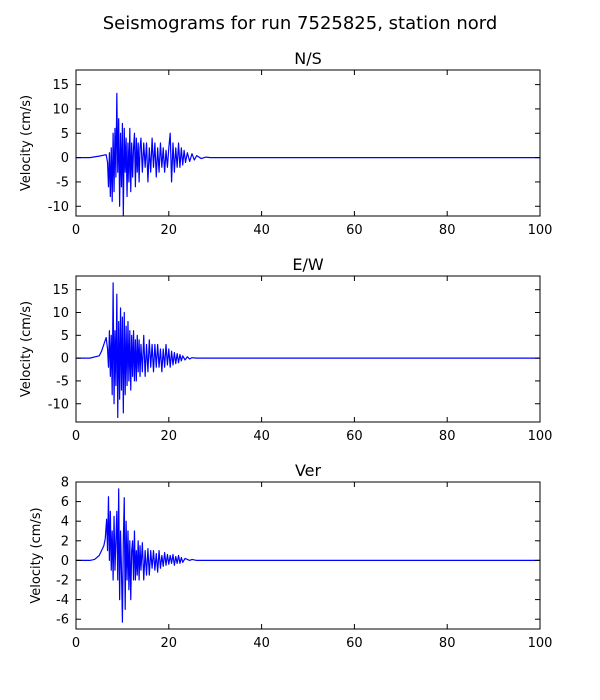  I want to click on panel-title: N/S, so click(308, 58).